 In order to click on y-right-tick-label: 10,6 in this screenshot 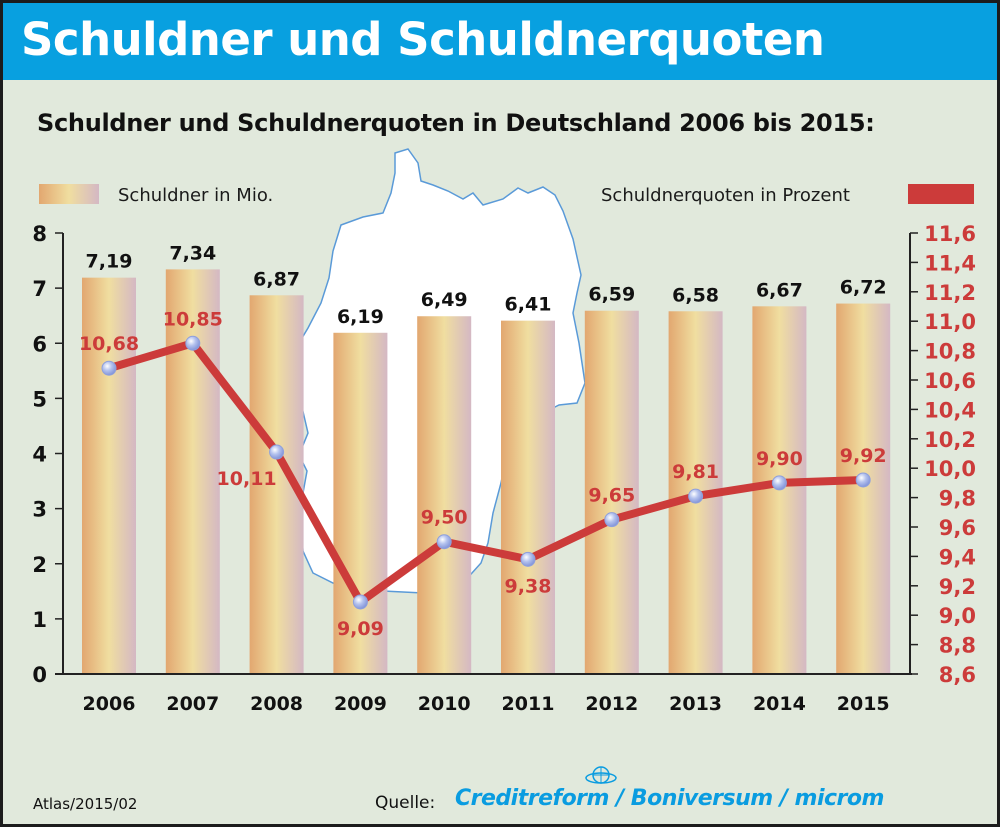, I will do `click(950, 381)`.